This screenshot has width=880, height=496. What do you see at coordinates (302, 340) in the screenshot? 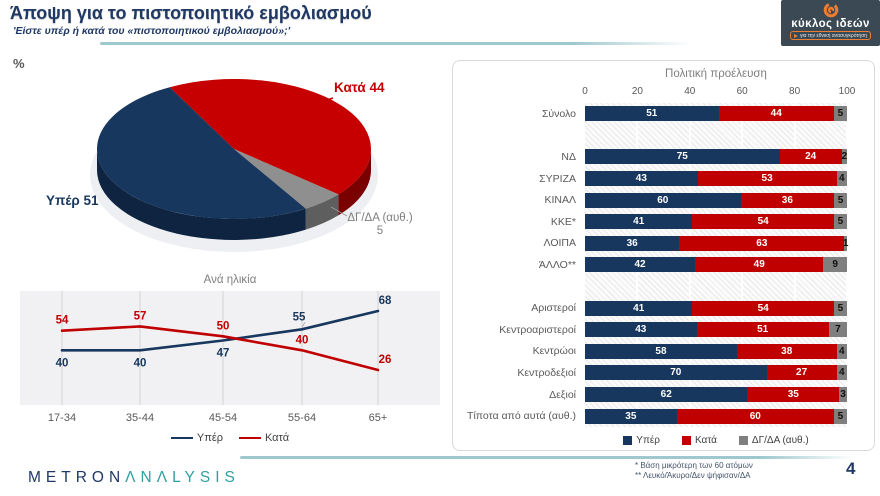
I see `line-value-label: 40` at bounding box center [302, 340].